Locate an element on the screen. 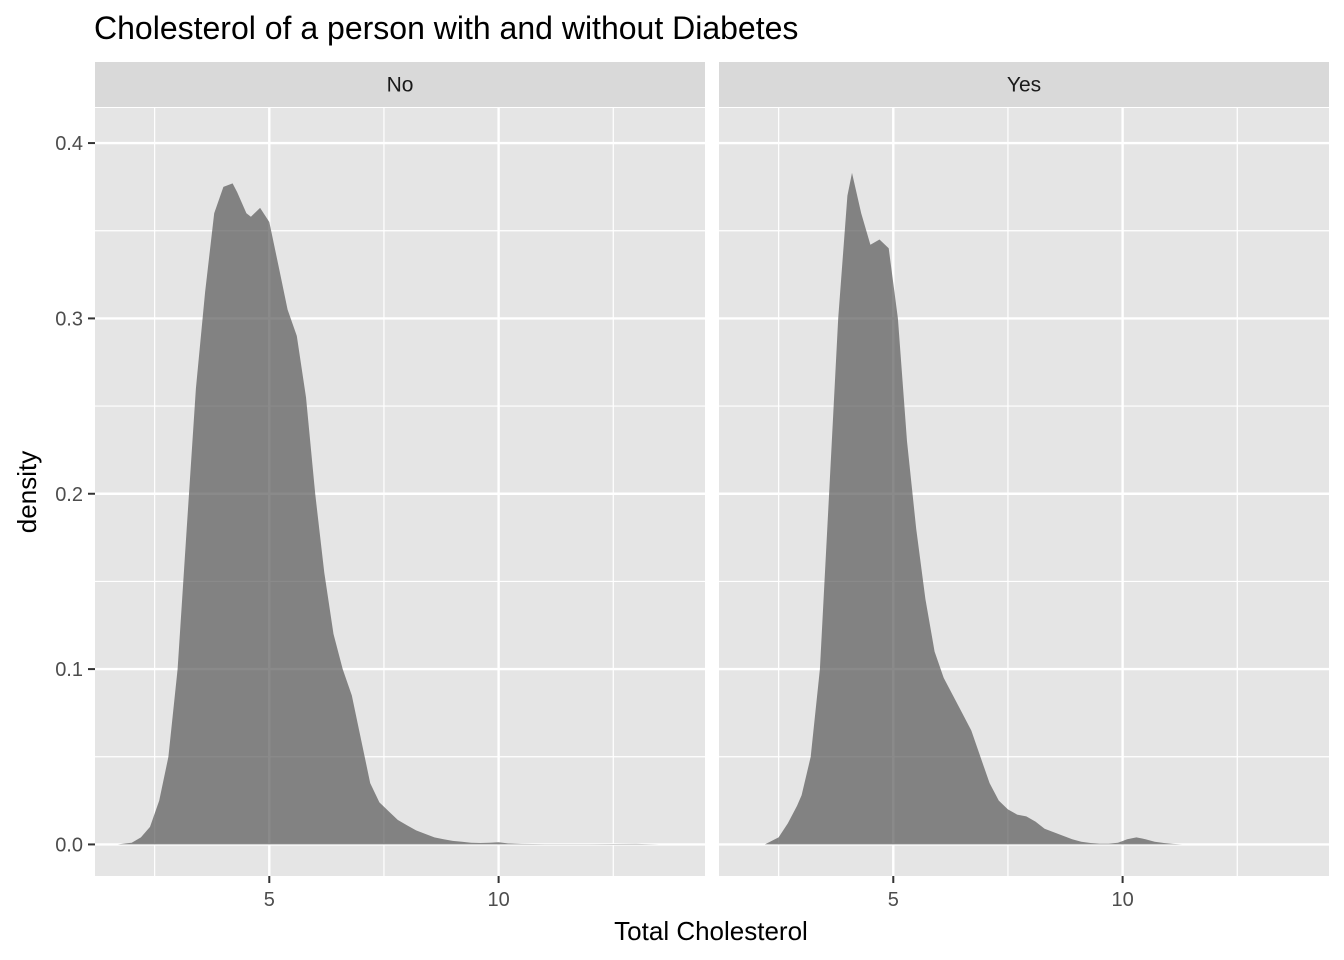 The height and width of the screenshot is (960, 1344). y-tick-label: 0.1 is located at coordinates (69, 670).